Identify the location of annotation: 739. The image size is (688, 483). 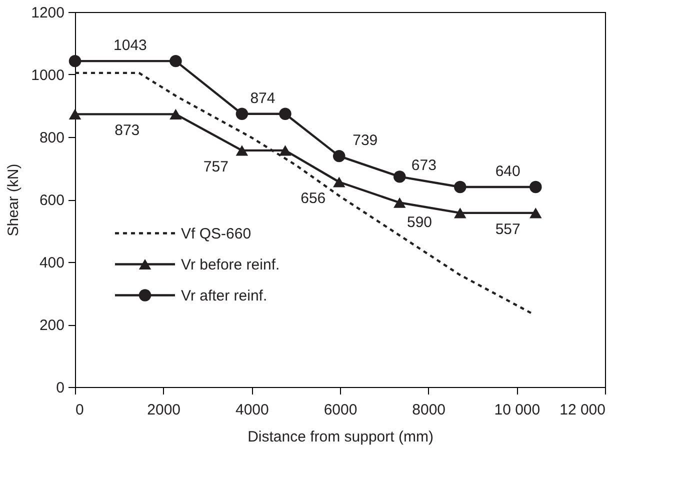
(365, 141).